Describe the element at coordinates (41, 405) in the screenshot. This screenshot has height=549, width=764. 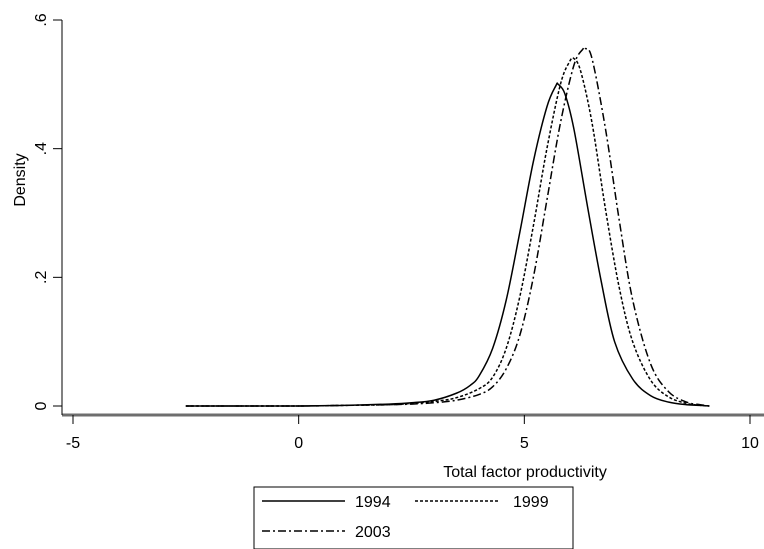
I see `y-tick-label: 0` at that location.